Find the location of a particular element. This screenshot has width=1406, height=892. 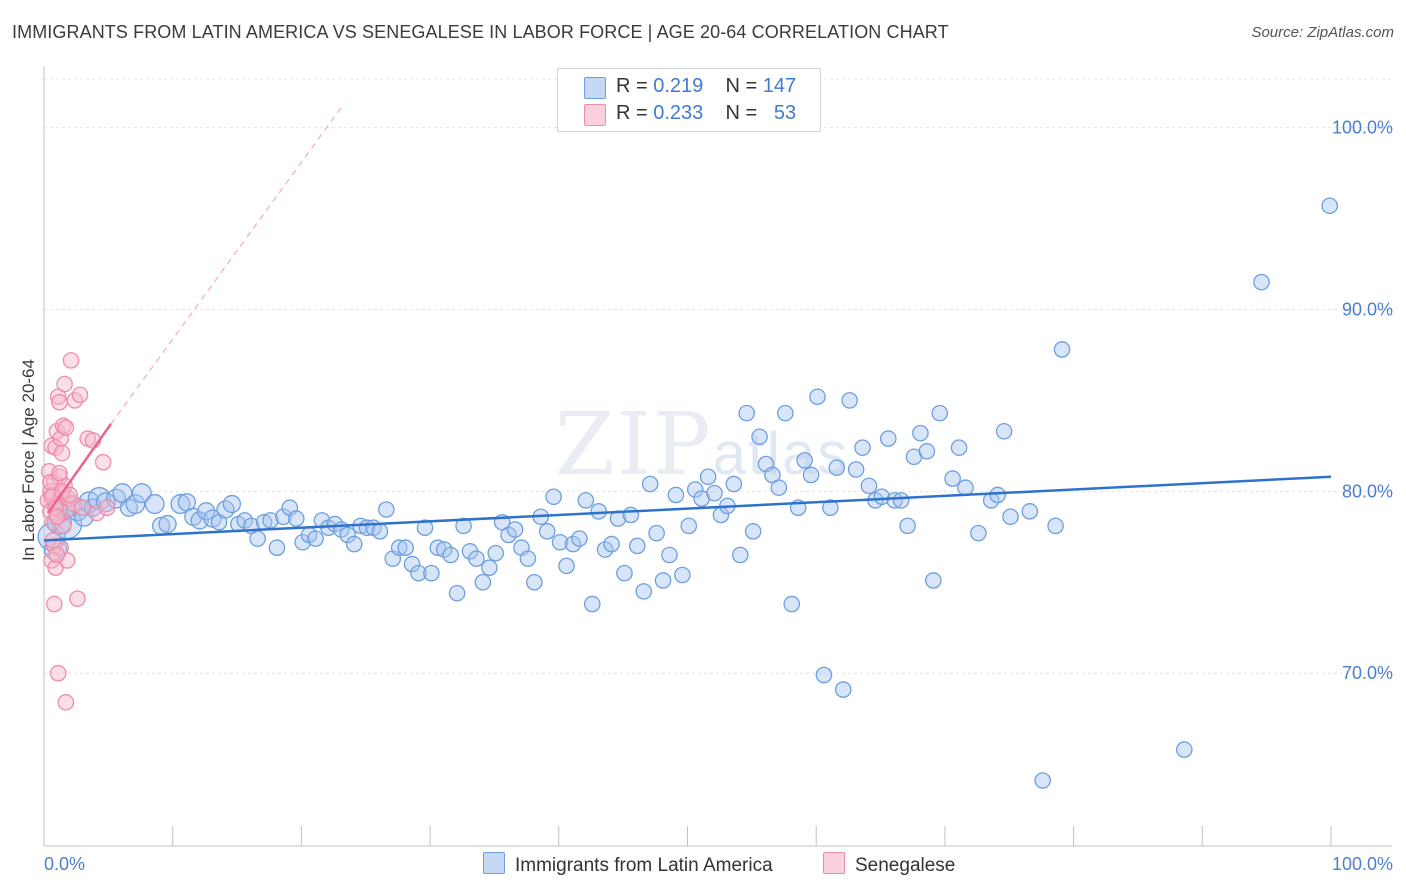

y-tick-label: 80.0% is located at coordinates (1367, 491).